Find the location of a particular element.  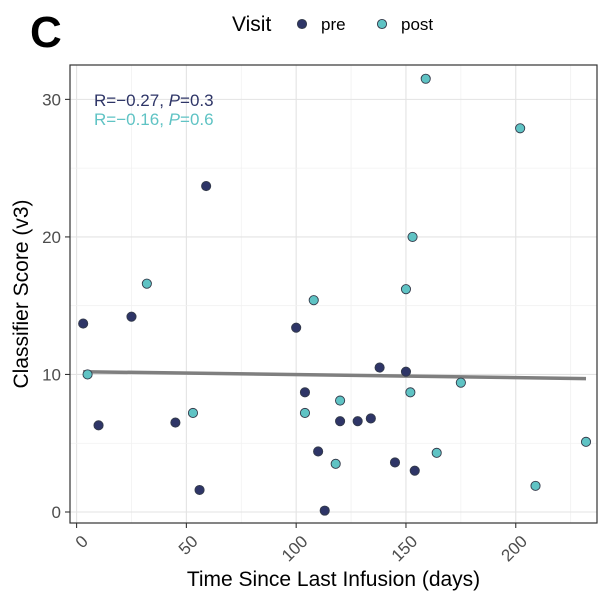

x-tick-label: 150 is located at coordinates (404, 548).